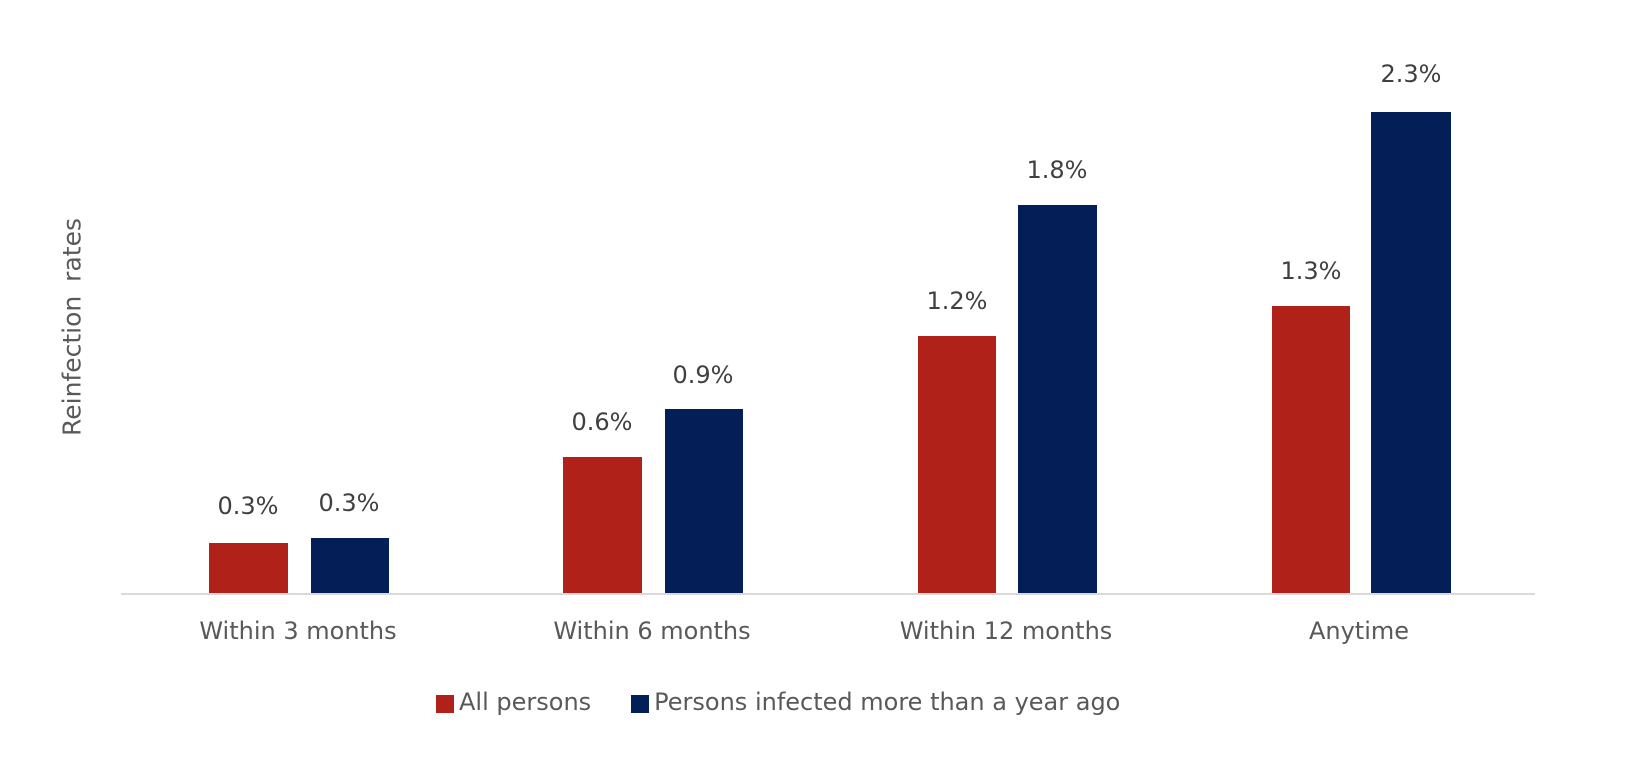 This screenshot has width=1630, height=768. What do you see at coordinates (703, 375) in the screenshot?
I see `value-label: 0.9%` at bounding box center [703, 375].